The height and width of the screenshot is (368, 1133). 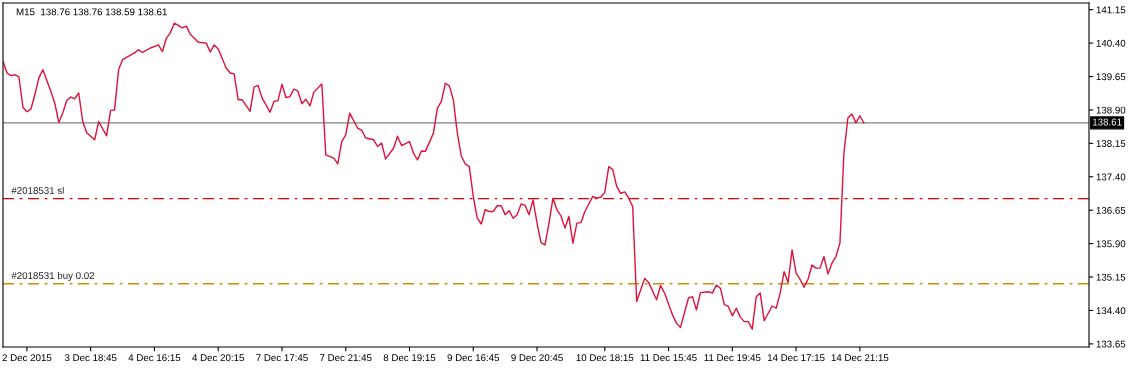 I want to click on y-tick-label: 135.90, so click(x=1111, y=244).